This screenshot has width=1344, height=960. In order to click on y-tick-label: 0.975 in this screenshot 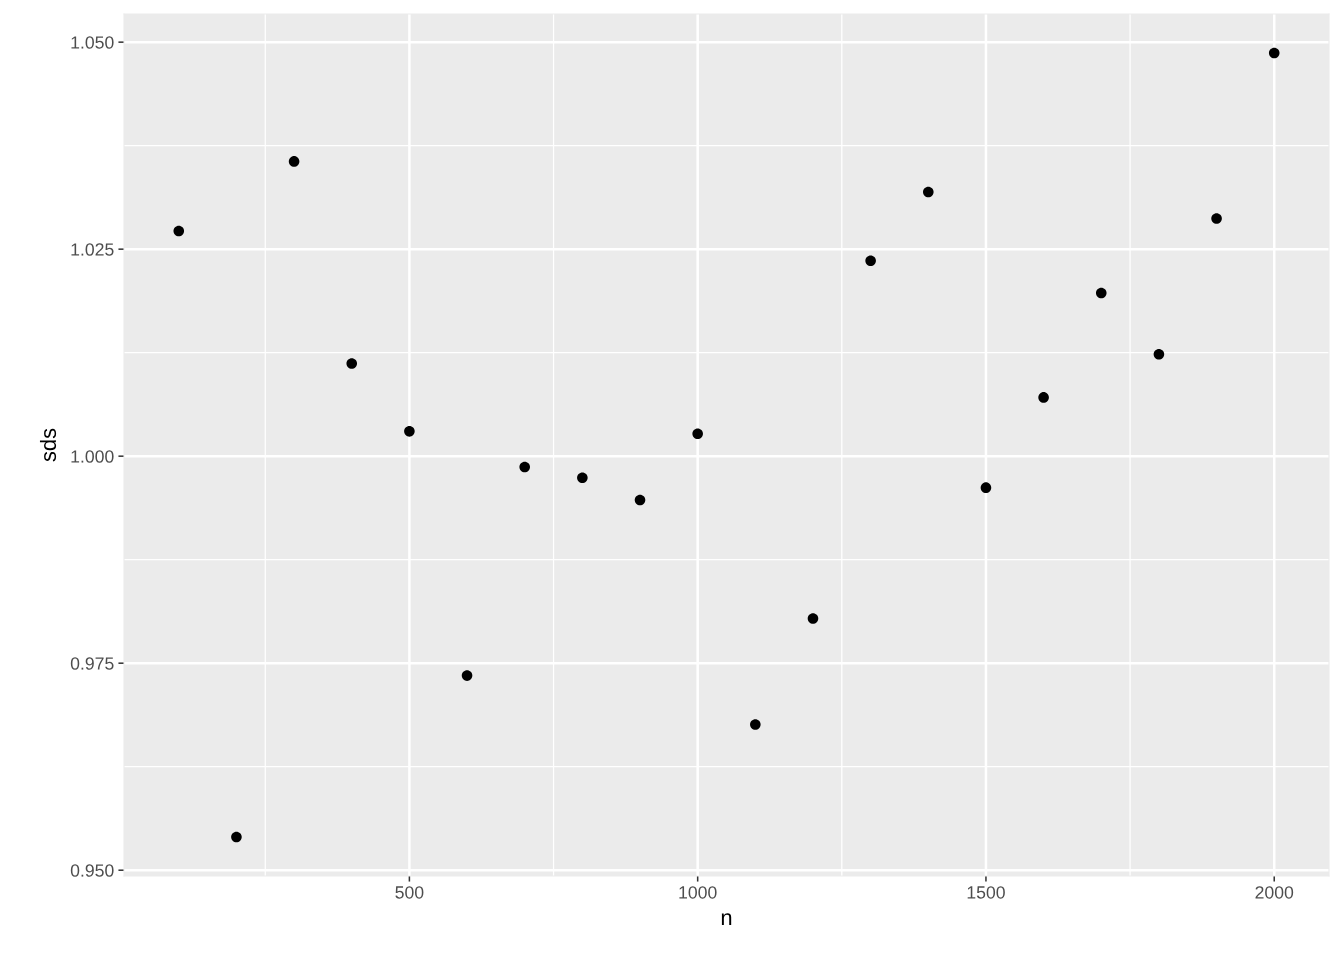, I will do `click(92, 663)`.